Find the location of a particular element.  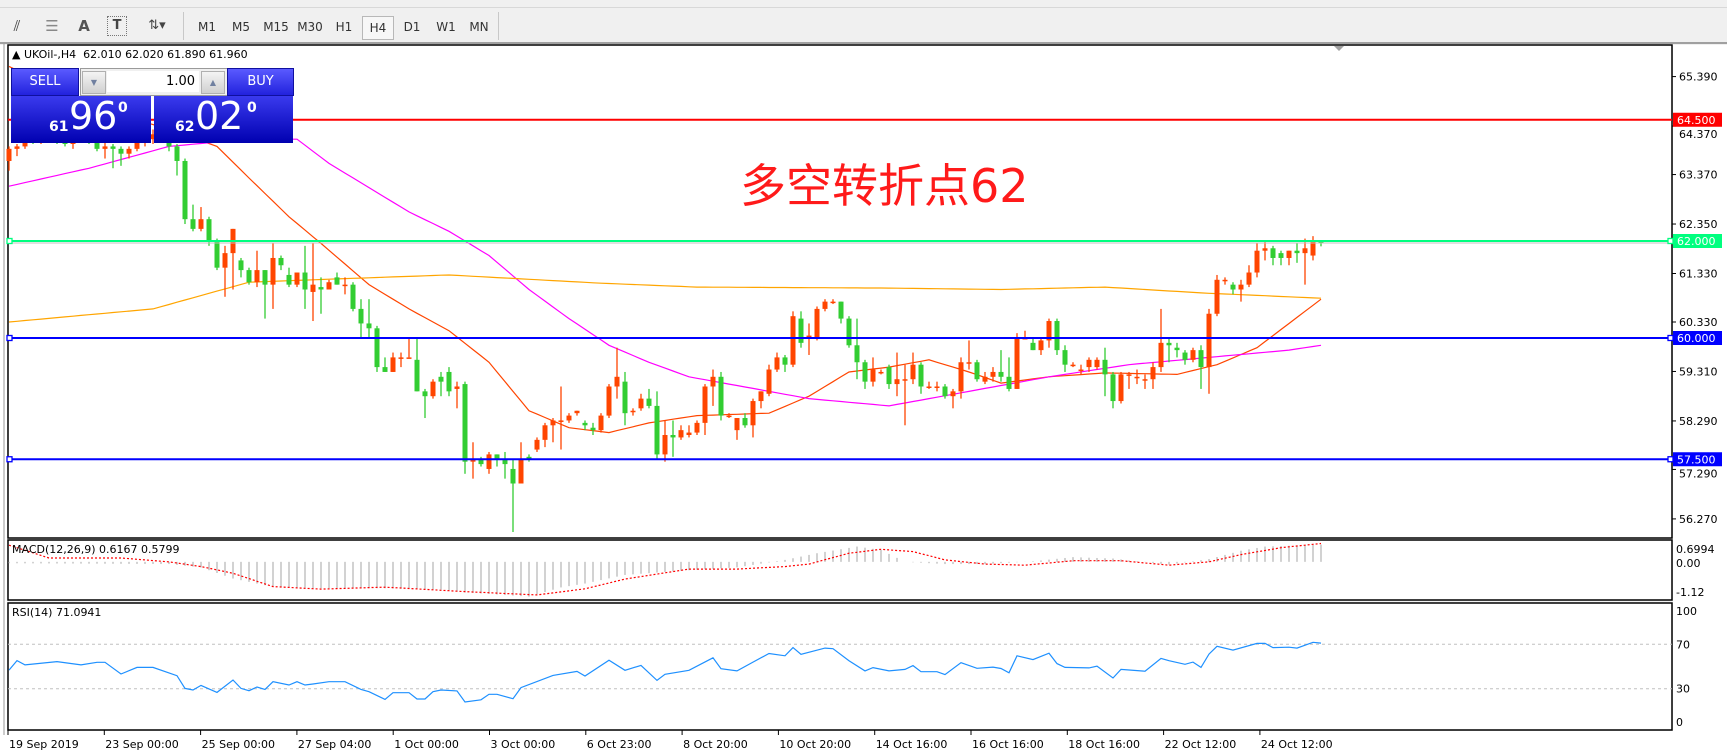

time-axis is located at coordinates (863, 743).